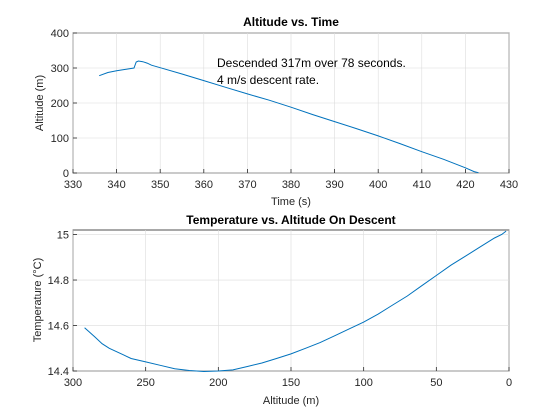  Describe the element at coordinates (291, 401) in the screenshot. I see `x-axis-label: Altitude (m)` at that location.